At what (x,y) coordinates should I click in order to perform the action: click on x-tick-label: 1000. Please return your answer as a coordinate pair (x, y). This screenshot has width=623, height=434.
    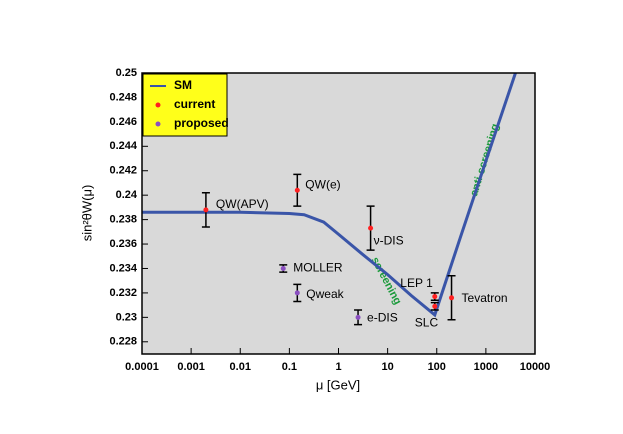
    Looking at the image, I should click on (486, 367).